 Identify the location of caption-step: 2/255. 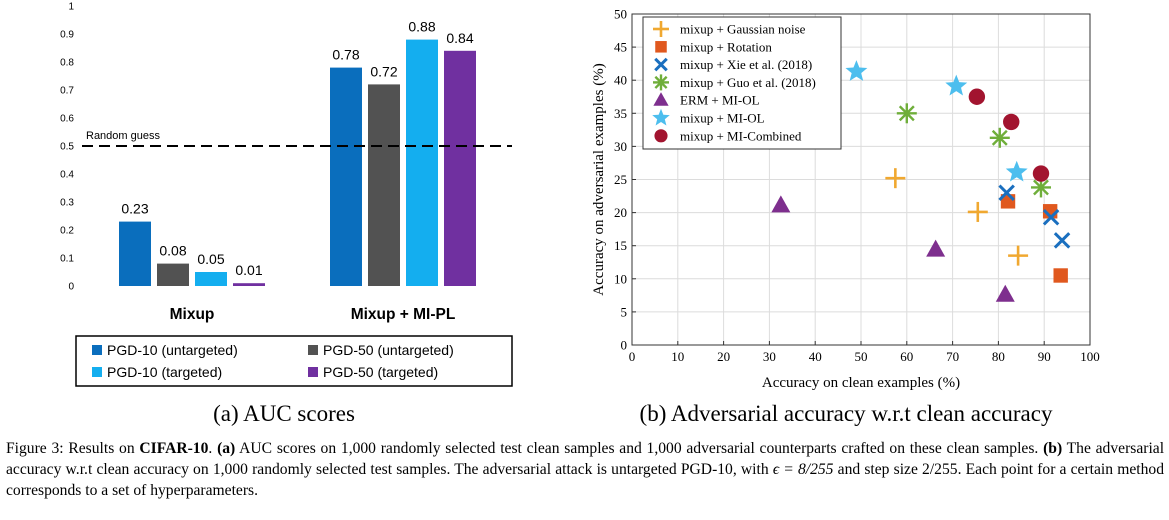
(940, 469).